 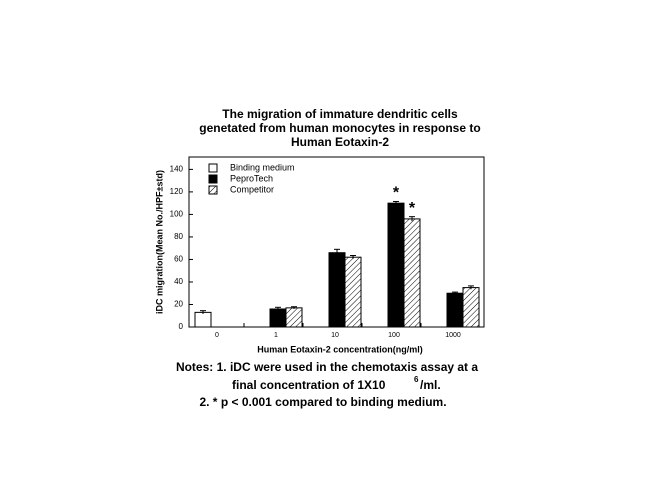 I want to click on y-tick-label: 100, so click(x=177, y=214).